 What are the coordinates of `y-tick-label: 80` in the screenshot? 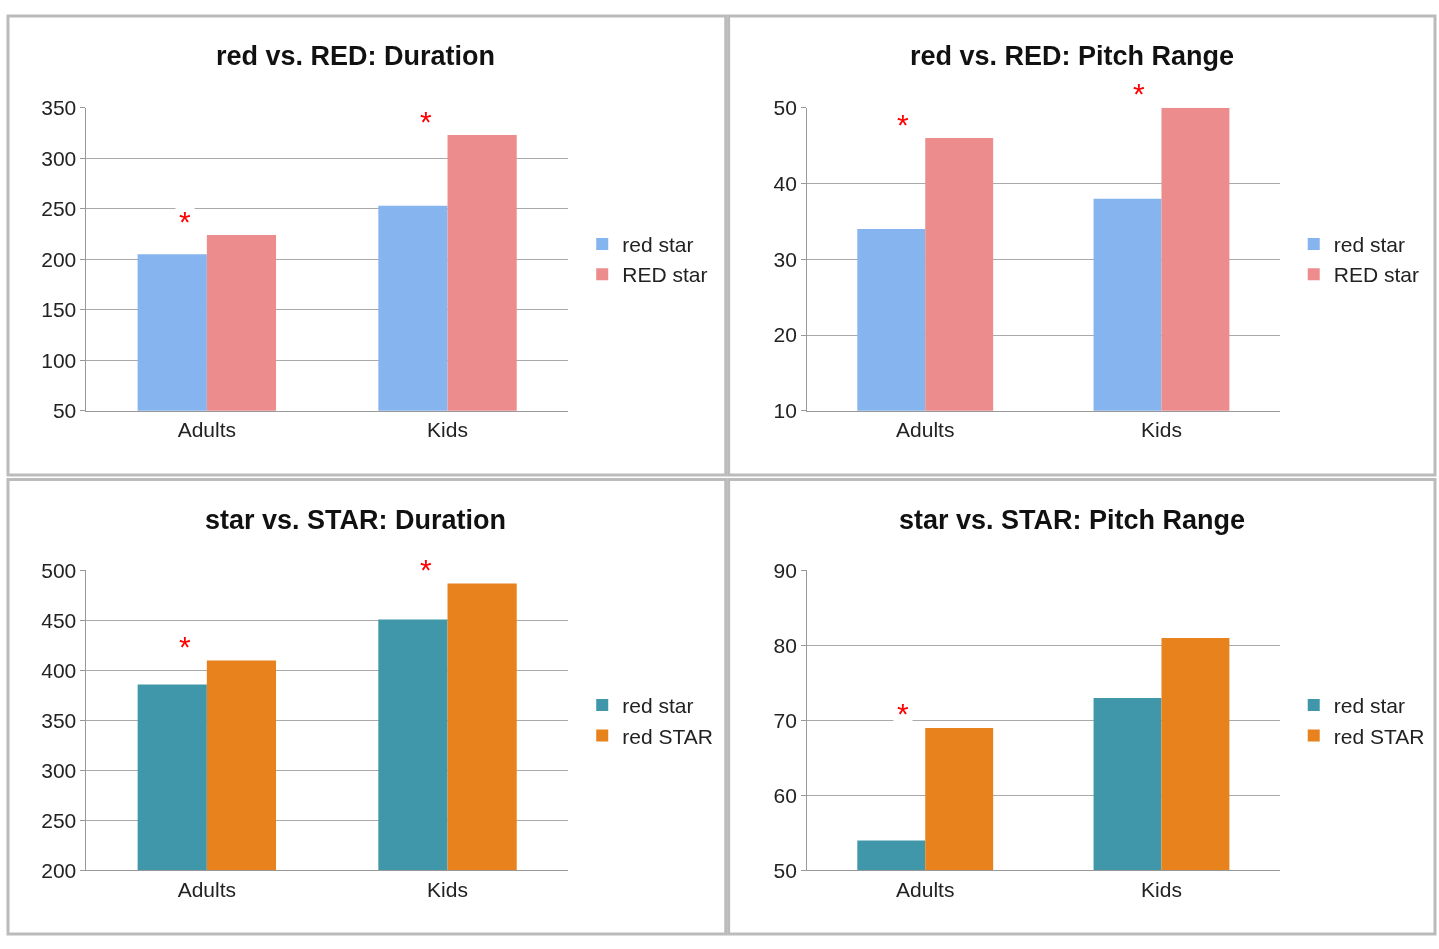 It's located at (785, 645).